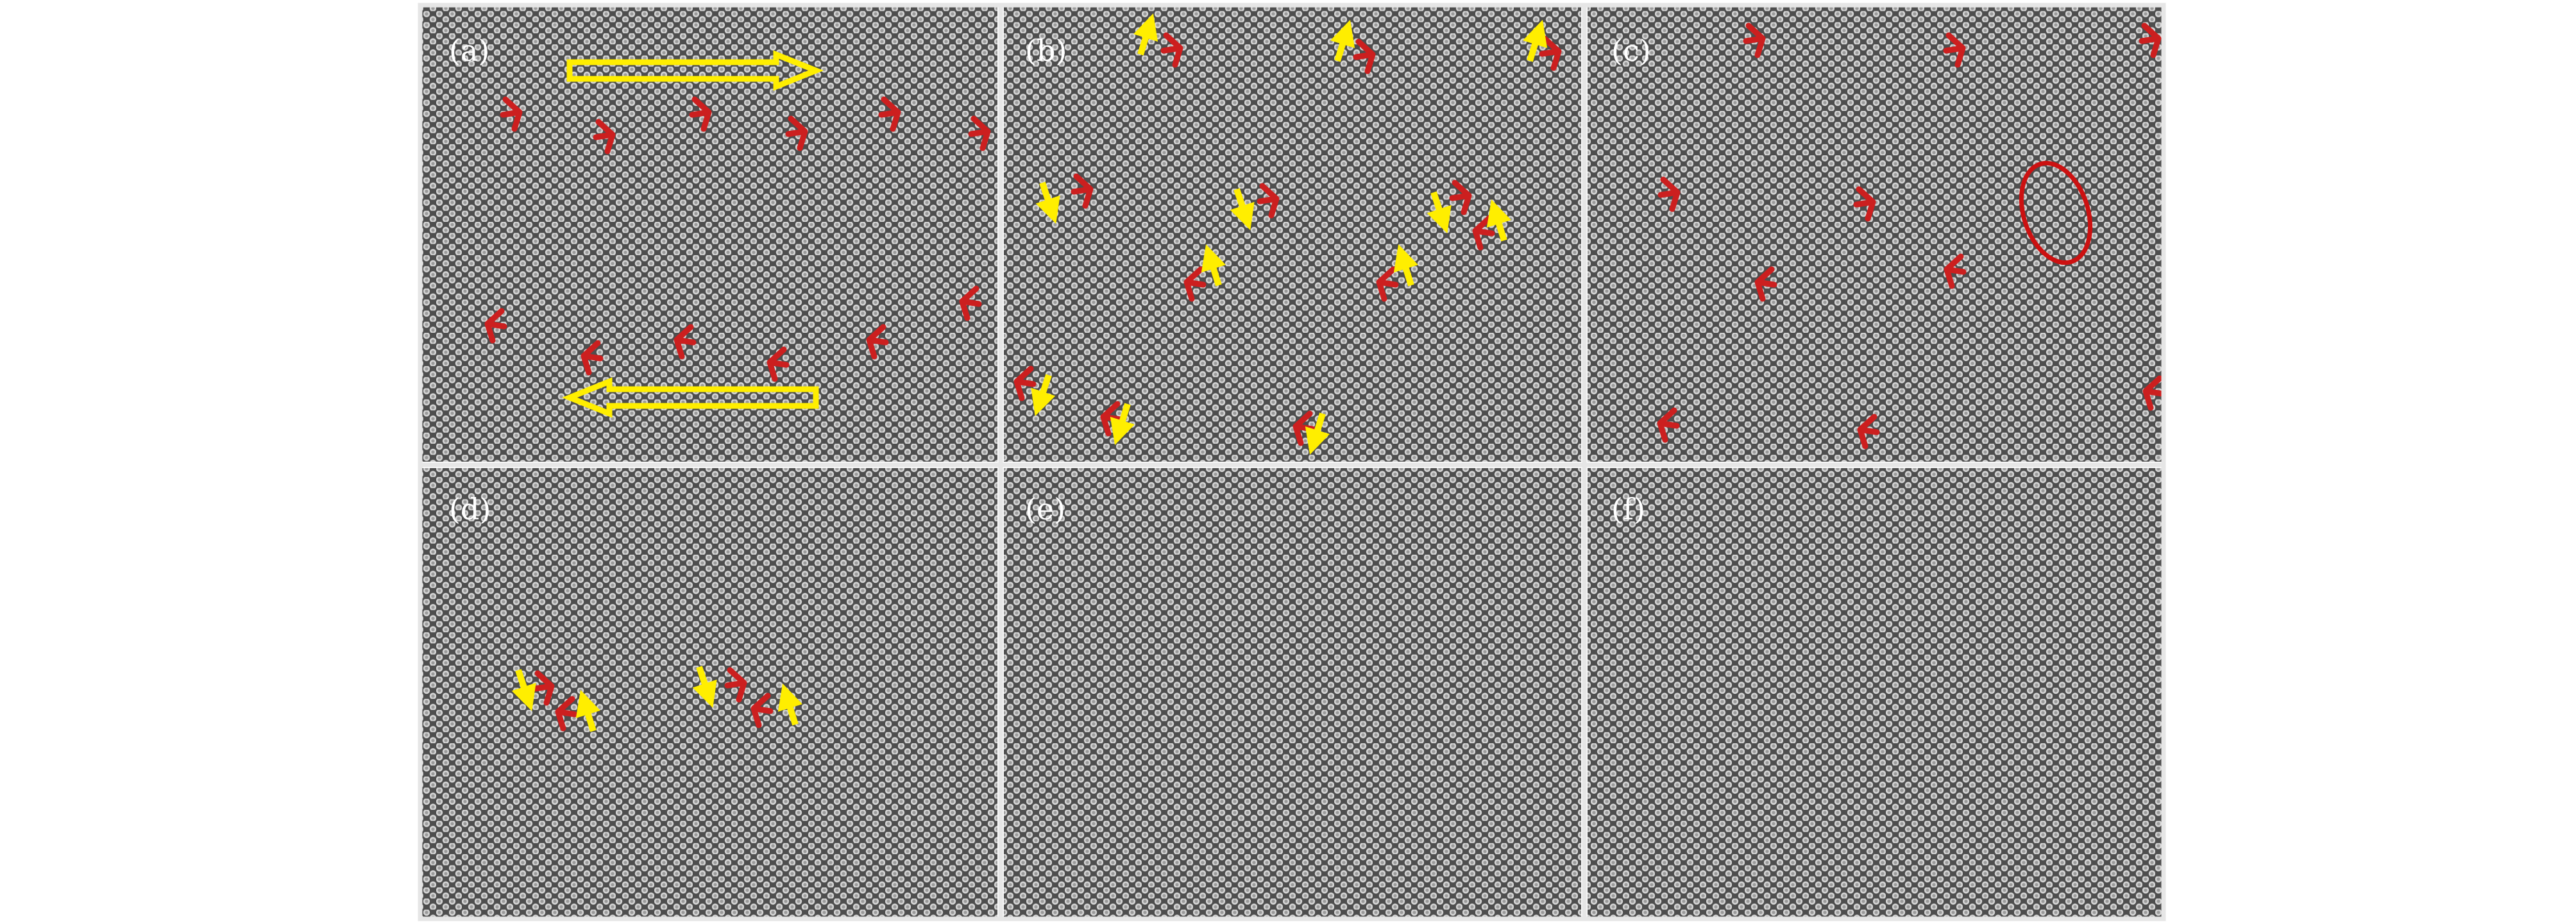 The width and height of the screenshot is (2576, 924). What do you see at coordinates (708, 233) in the screenshot?
I see `panel-a: (a)` at bounding box center [708, 233].